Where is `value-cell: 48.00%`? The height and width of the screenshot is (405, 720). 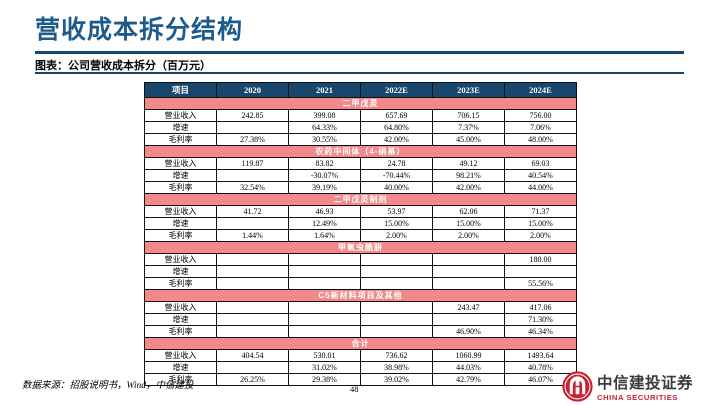 value-cell: 48.00% is located at coordinates (540, 139).